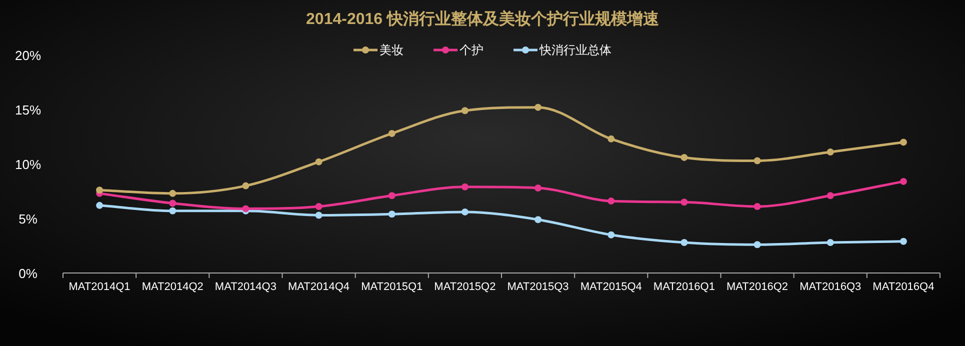 The image size is (965, 346). What do you see at coordinates (28, 164) in the screenshot?
I see `y-tick-label: 10%` at bounding box center [28, 164].